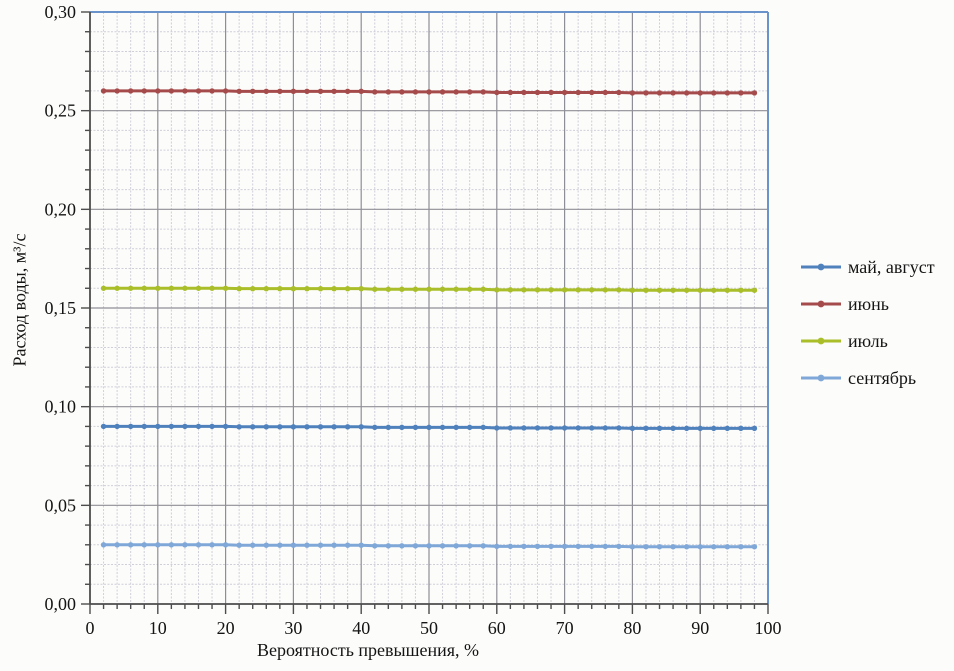 The image size is (954, 671). Describe the element at coordinates (61, 111) in the screenshot. I see `y-tick-label: 0,25` at that location.